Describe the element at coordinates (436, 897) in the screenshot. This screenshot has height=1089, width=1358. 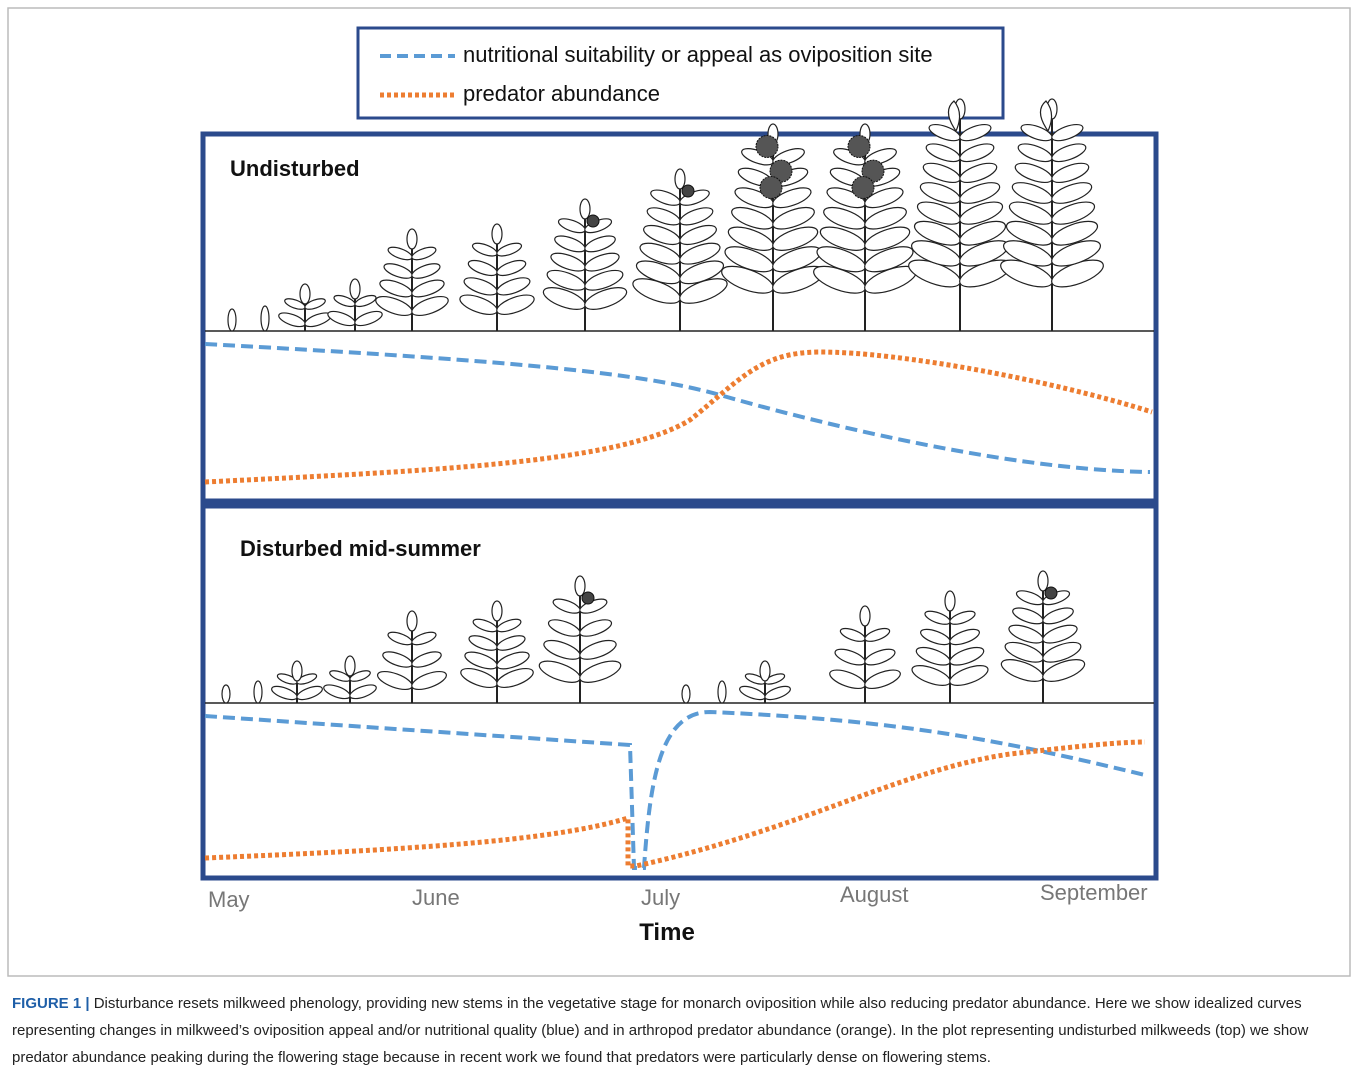
I see `month-label: June` at that location.